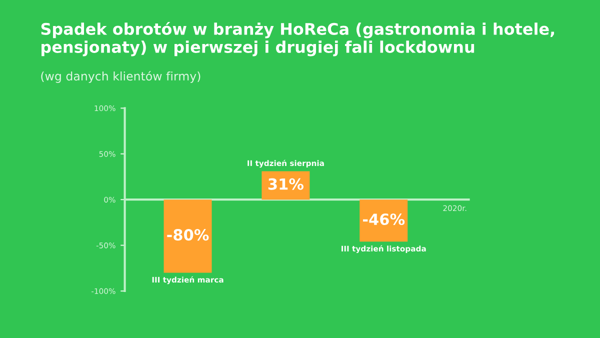 The image size is (600, 338). I want to click on data-label: 31%, so click(286, 184).